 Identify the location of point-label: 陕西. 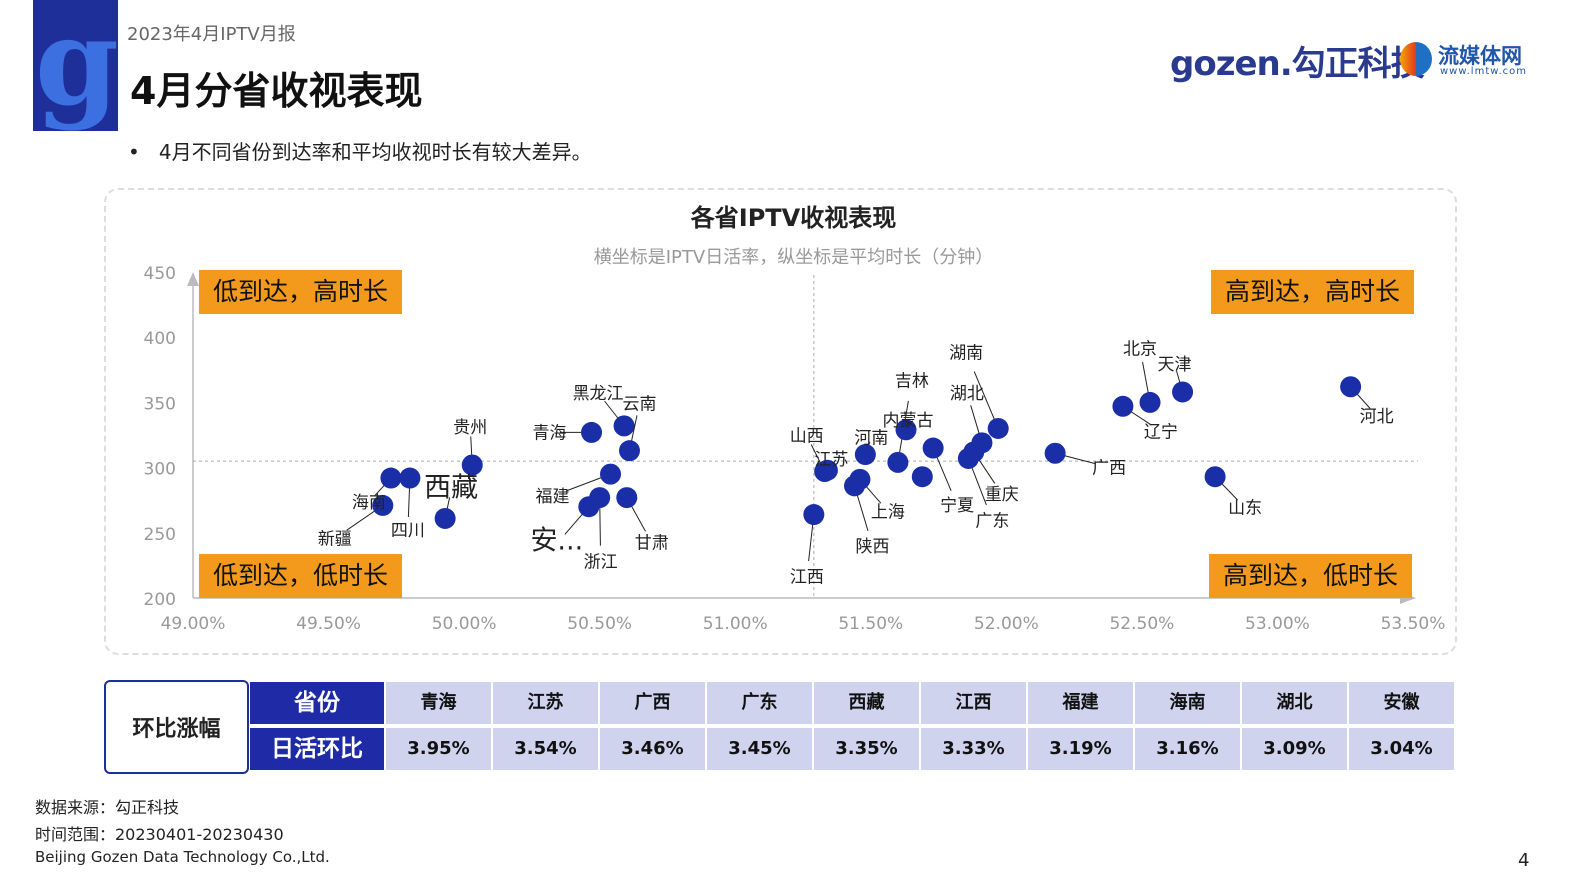
(873, 547).